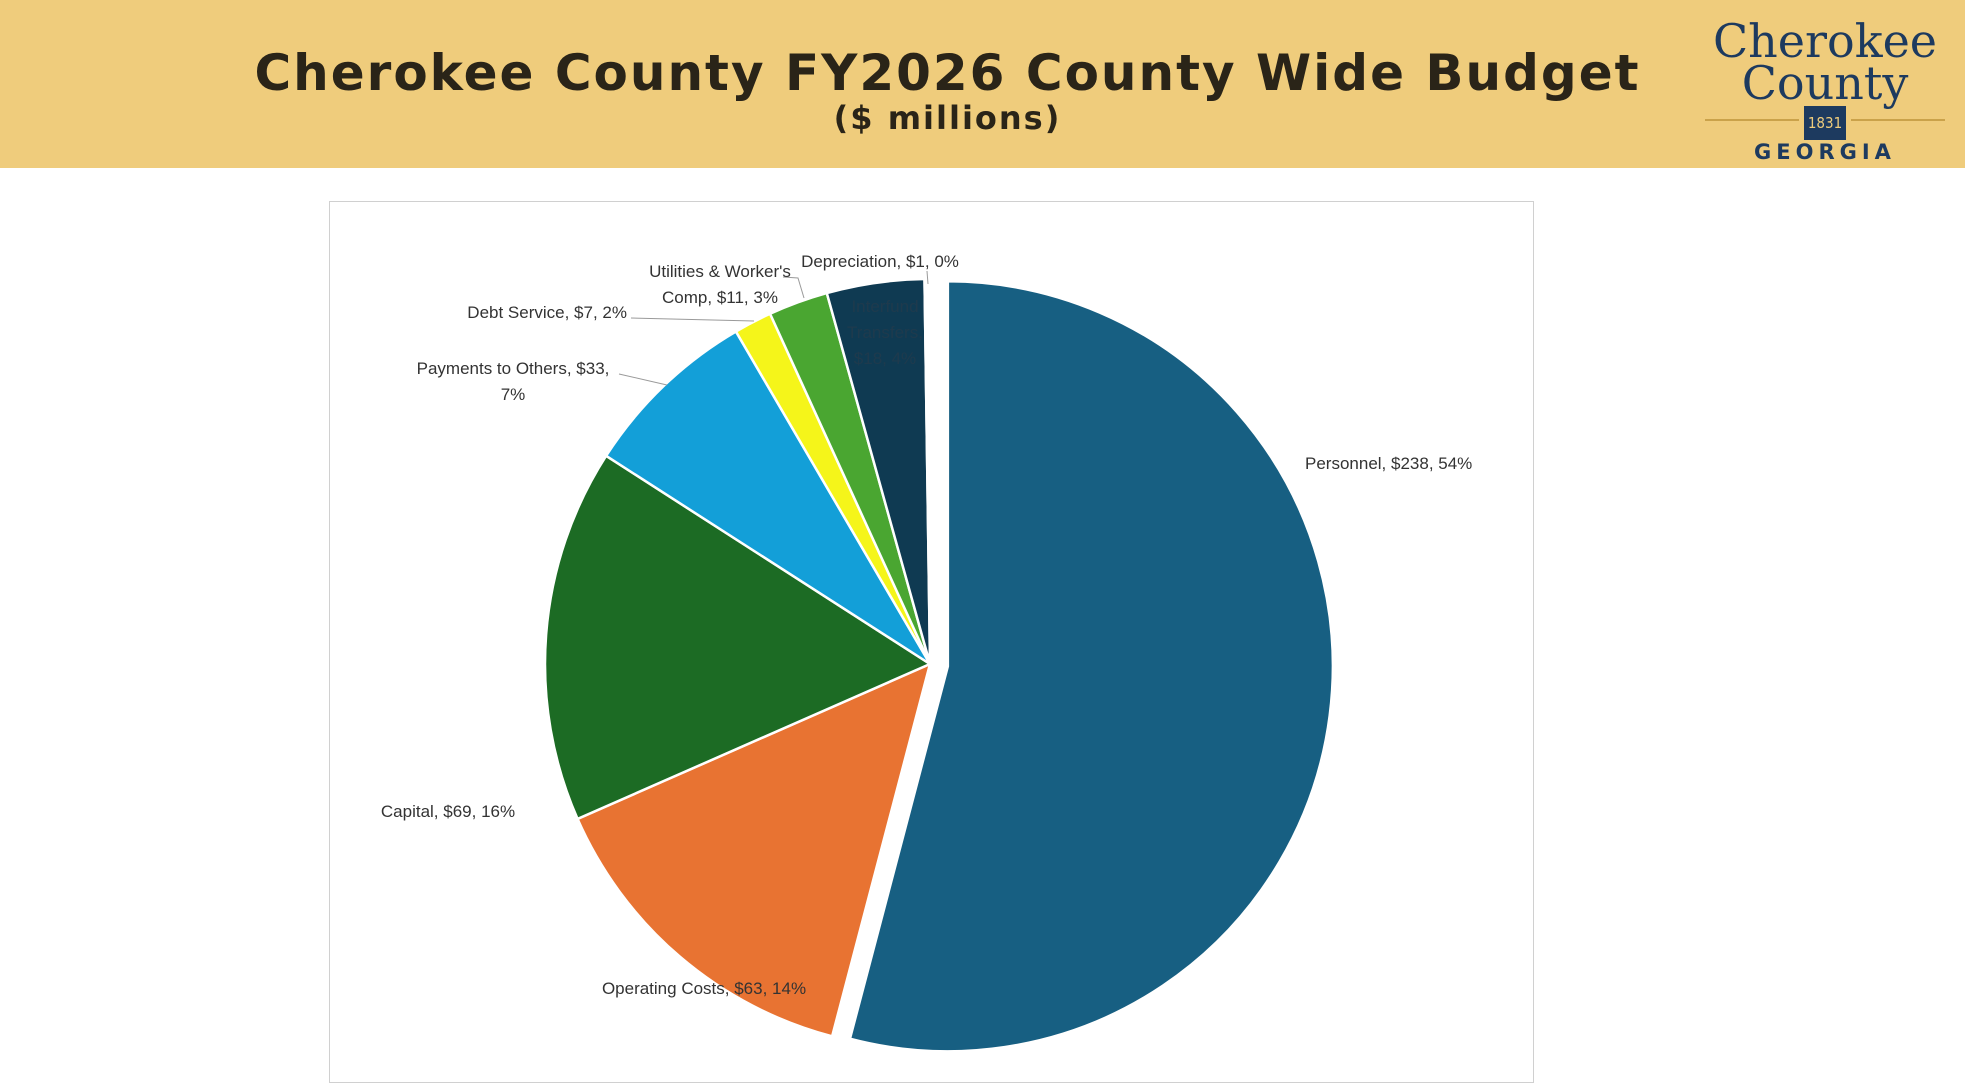 The height and width of the screenshot is (1083, 1965). I want to click on data-label-debt-service: Debt Service, $7, 2%, so click(547, 312).